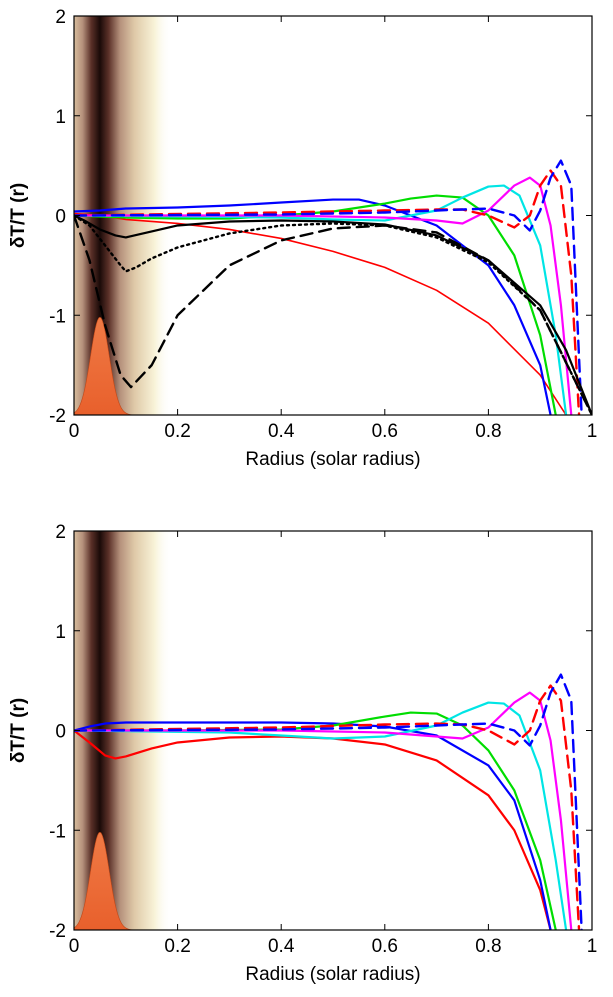 The width and height of the screenshot is (613, 997). What do you see at coordinates (488, 946) in the screenshot?
I see `bottom-x-tick-label: 0.8` at bounding box center [488, 946].